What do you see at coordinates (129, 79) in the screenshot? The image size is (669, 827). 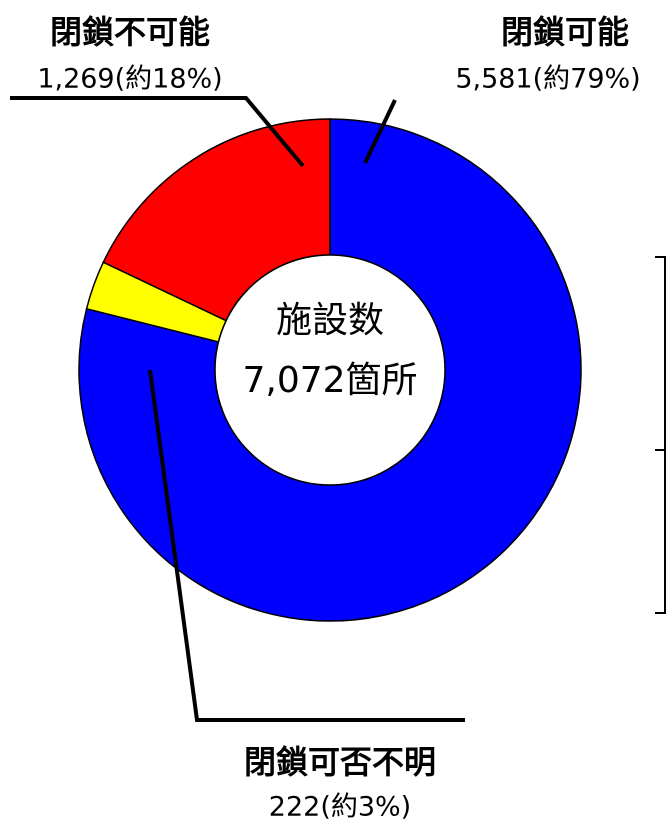 I see `slice-value: 1,269(約18%)` at bounding box center [129, 79].